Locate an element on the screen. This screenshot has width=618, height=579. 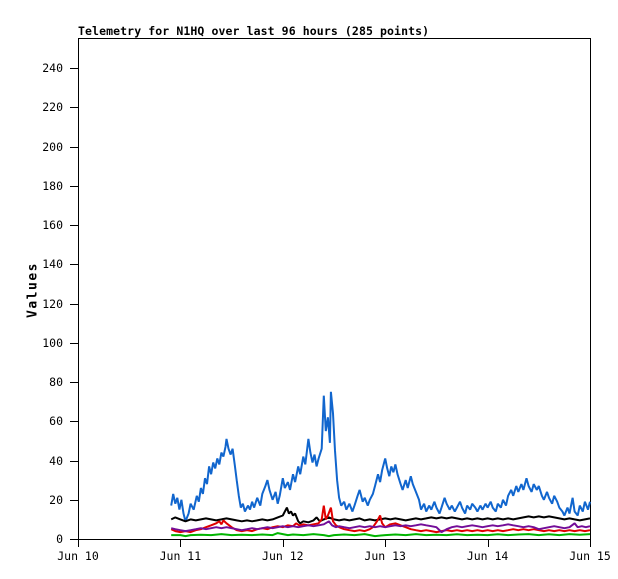
y-tick-label: 220 is located at coordinates (52, 107).